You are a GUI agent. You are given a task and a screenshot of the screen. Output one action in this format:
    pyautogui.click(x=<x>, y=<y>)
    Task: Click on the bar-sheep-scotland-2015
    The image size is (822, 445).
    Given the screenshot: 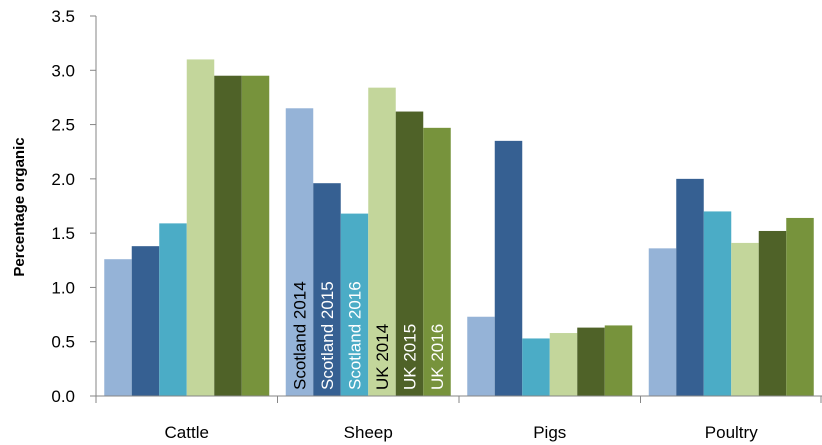 What is the action you would take?
    pyautogui.click(x=327, y=289)
    